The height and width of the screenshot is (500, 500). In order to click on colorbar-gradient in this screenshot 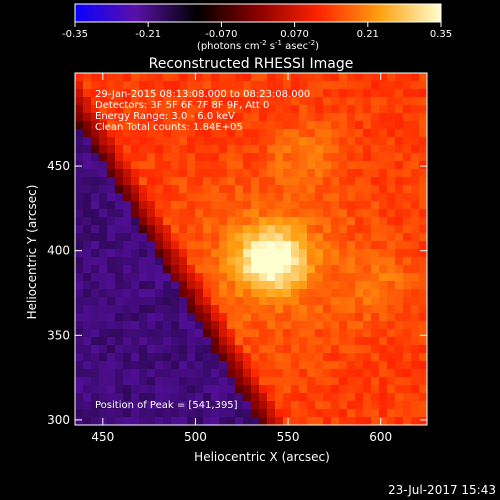, I will do `click(258, 13)`.